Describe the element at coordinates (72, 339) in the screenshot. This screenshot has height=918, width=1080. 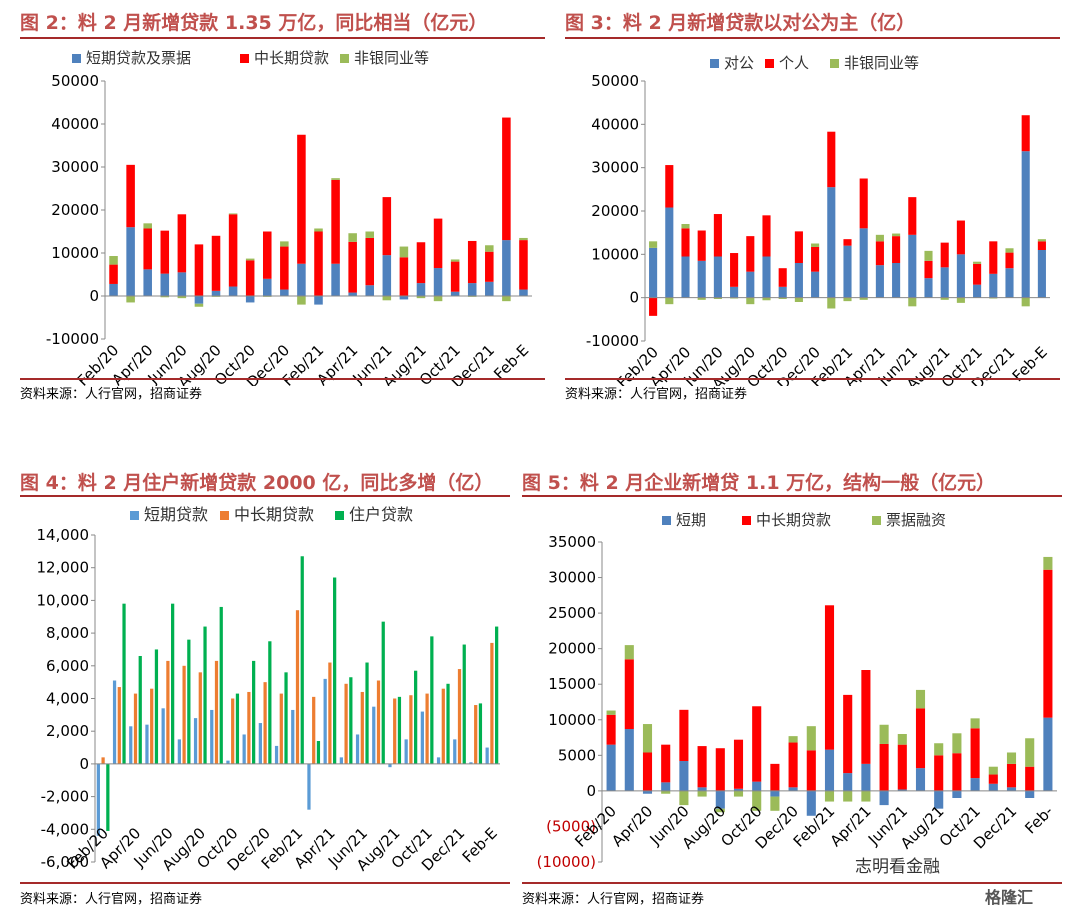
I see `y-tick-label: -10000` at that location.